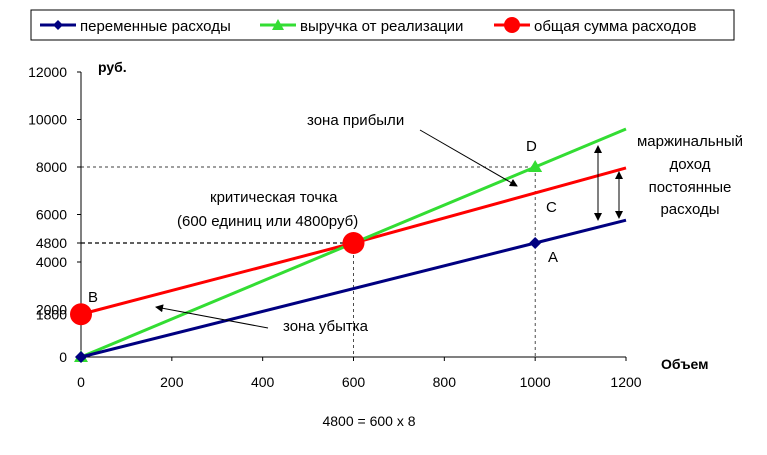 The image size is (767, 455). What do you see at coordinates (63, 357) in the screenshot?
I see `y-tick-label: 0` at bounding box center [63, 357].